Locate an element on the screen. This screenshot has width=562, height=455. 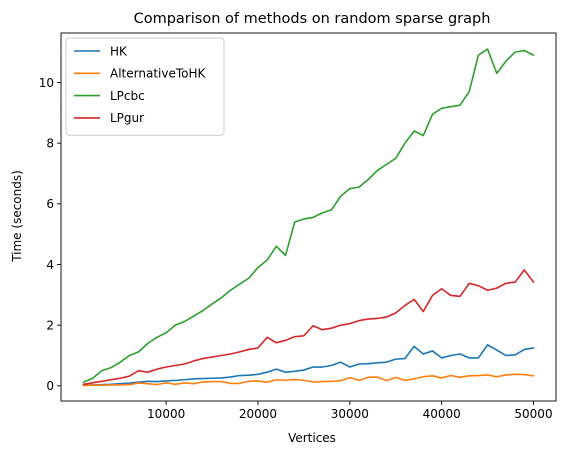
y-axis-label: Time (seconds) is located at coordinates (17, 216).